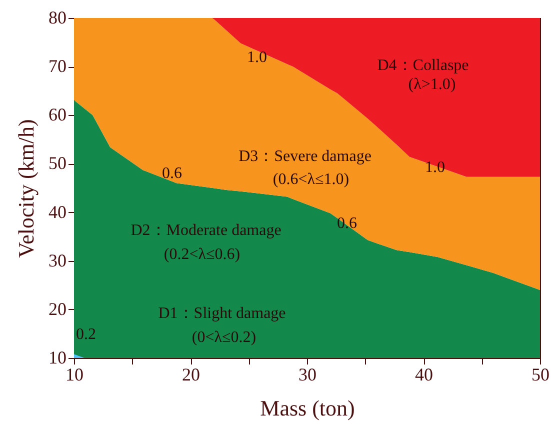 This screenshot has height=433, width=551. What do you see at coordinates (307, 408) in the screenshot?
I see `x-axis-title: Mass (ton)` at bounding box center [307, 408].